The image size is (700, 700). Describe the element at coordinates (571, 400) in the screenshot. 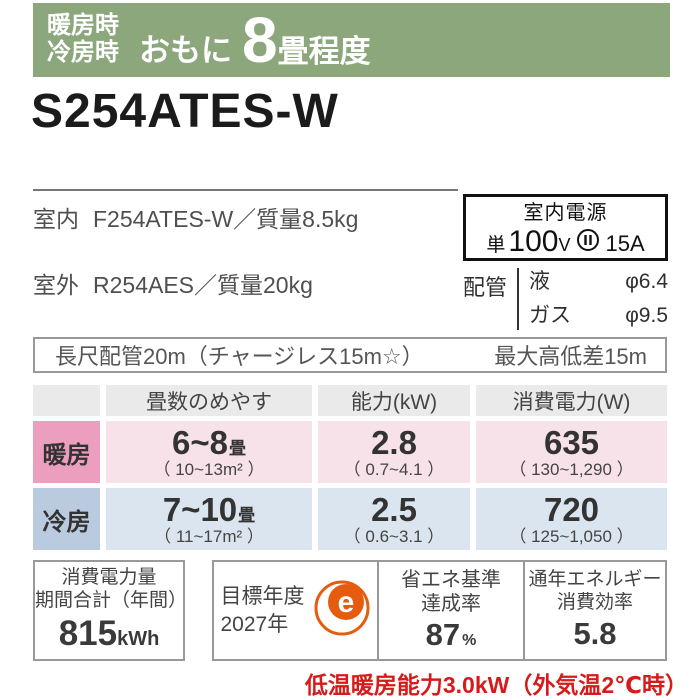

I see `header-power: 消費電力(W)` at that location.